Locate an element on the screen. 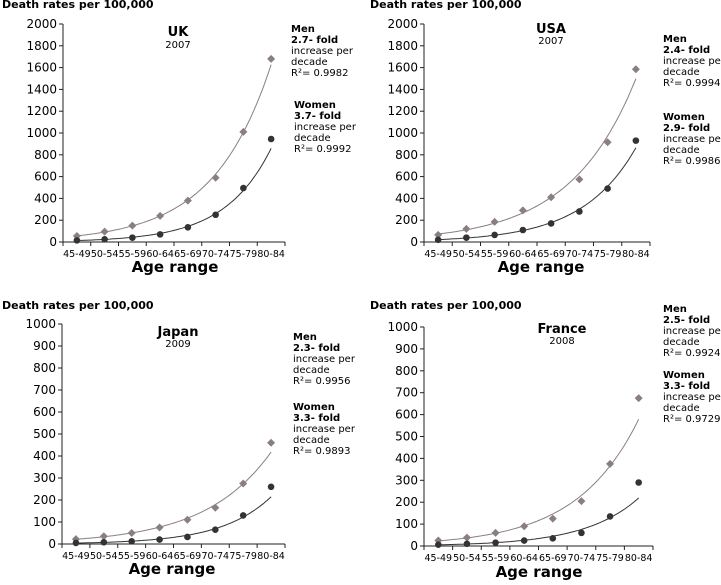 The height and width of the screenshot is (585, 721). x-tick-label: 70-74 is located at coordinates (216, 254).